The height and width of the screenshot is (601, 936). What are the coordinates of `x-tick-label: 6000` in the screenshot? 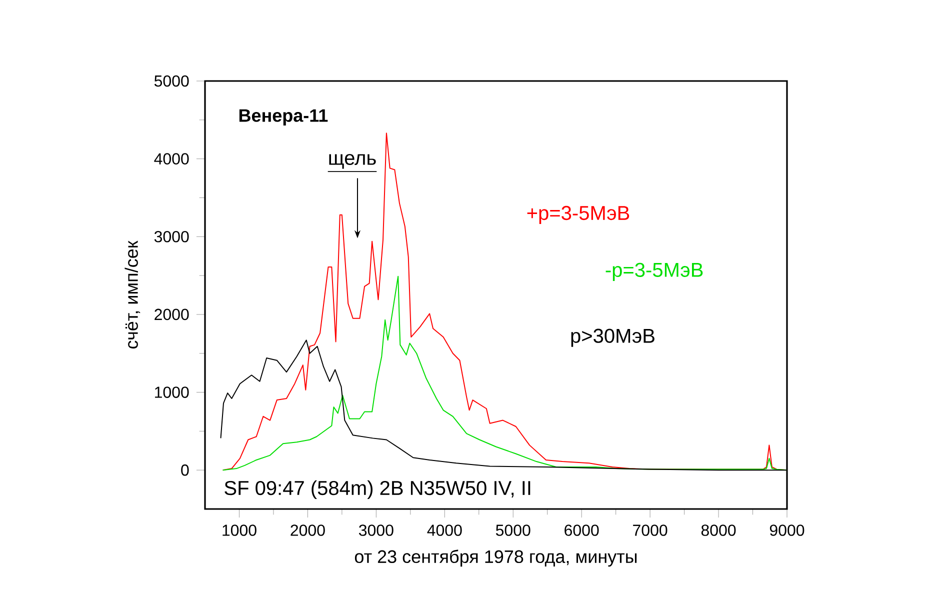 It's located at (581, 530).